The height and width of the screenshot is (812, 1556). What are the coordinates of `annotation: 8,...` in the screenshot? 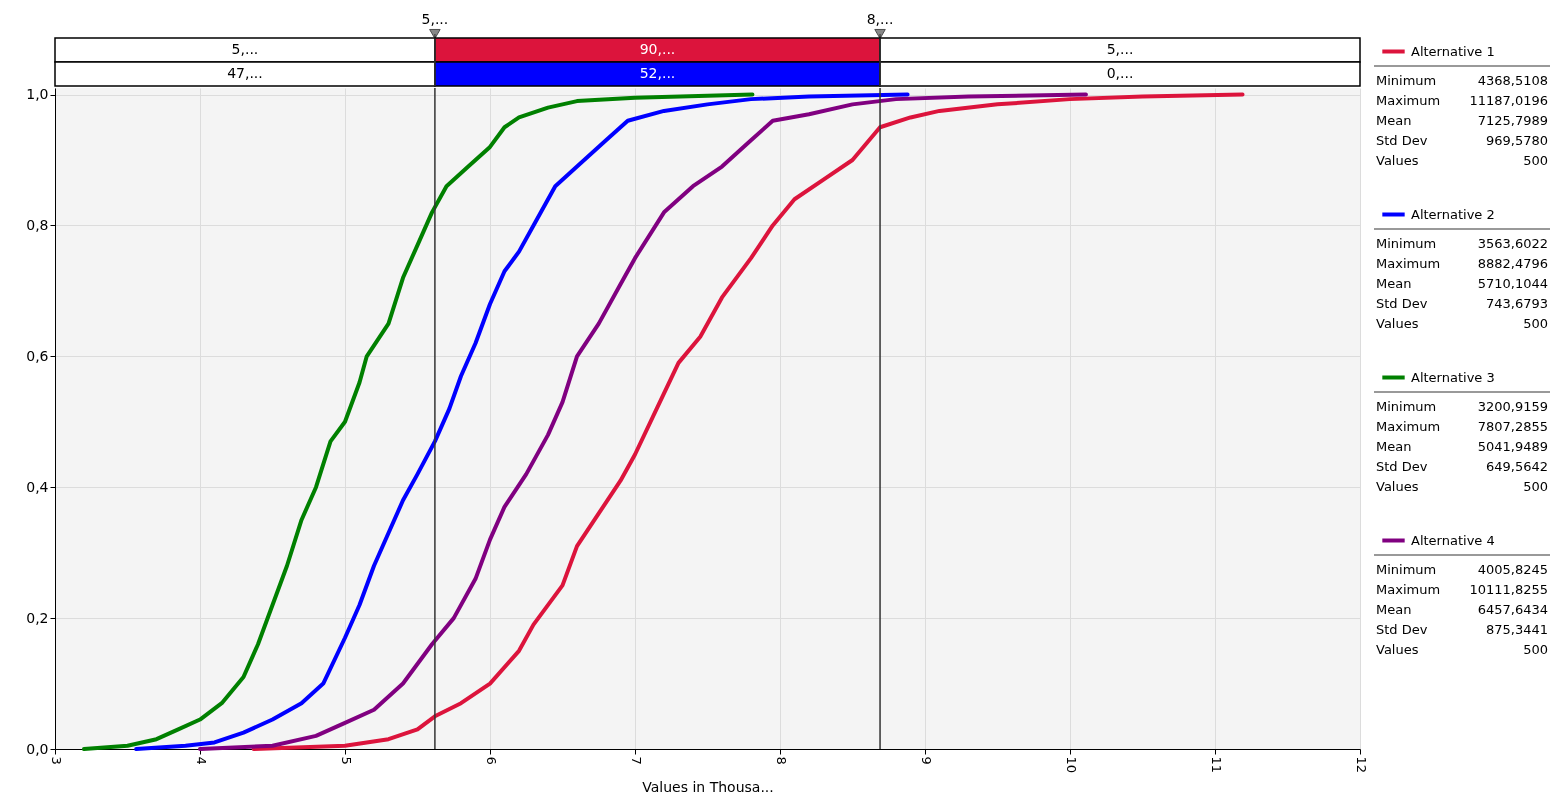 It's located at (880, 19).